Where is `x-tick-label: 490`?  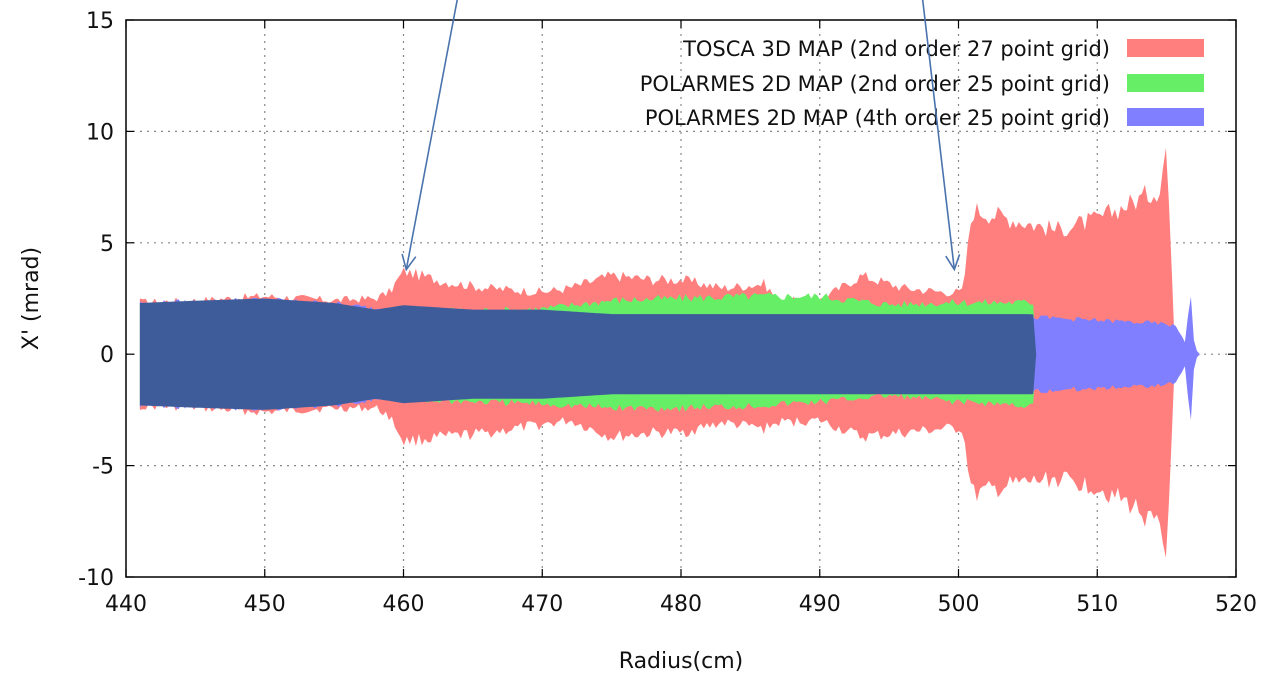
x-tick-label: 490 is located at coordinates (820, 604).